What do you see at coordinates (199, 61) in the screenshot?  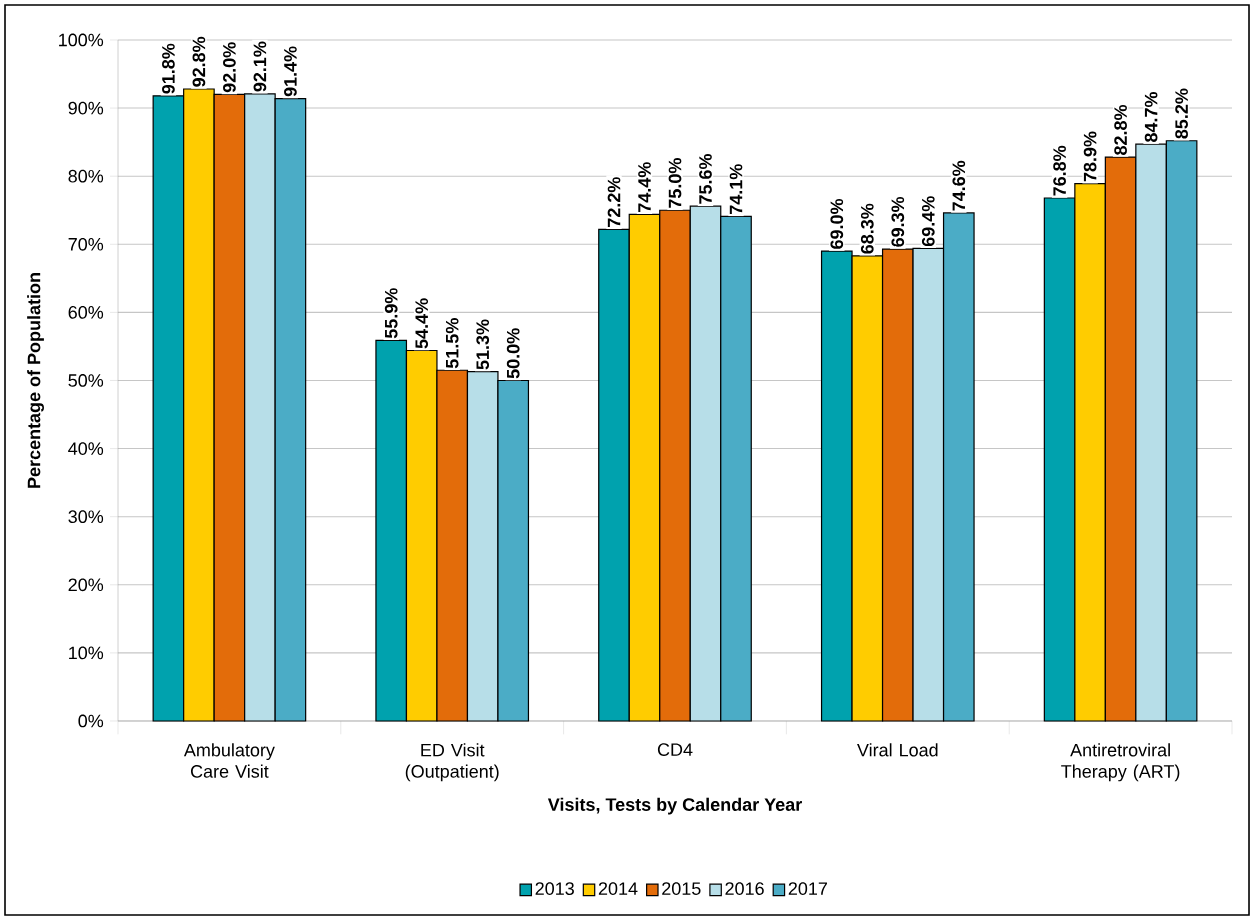 I see `data-label: 92.8%` at bounding box center [199, 61].